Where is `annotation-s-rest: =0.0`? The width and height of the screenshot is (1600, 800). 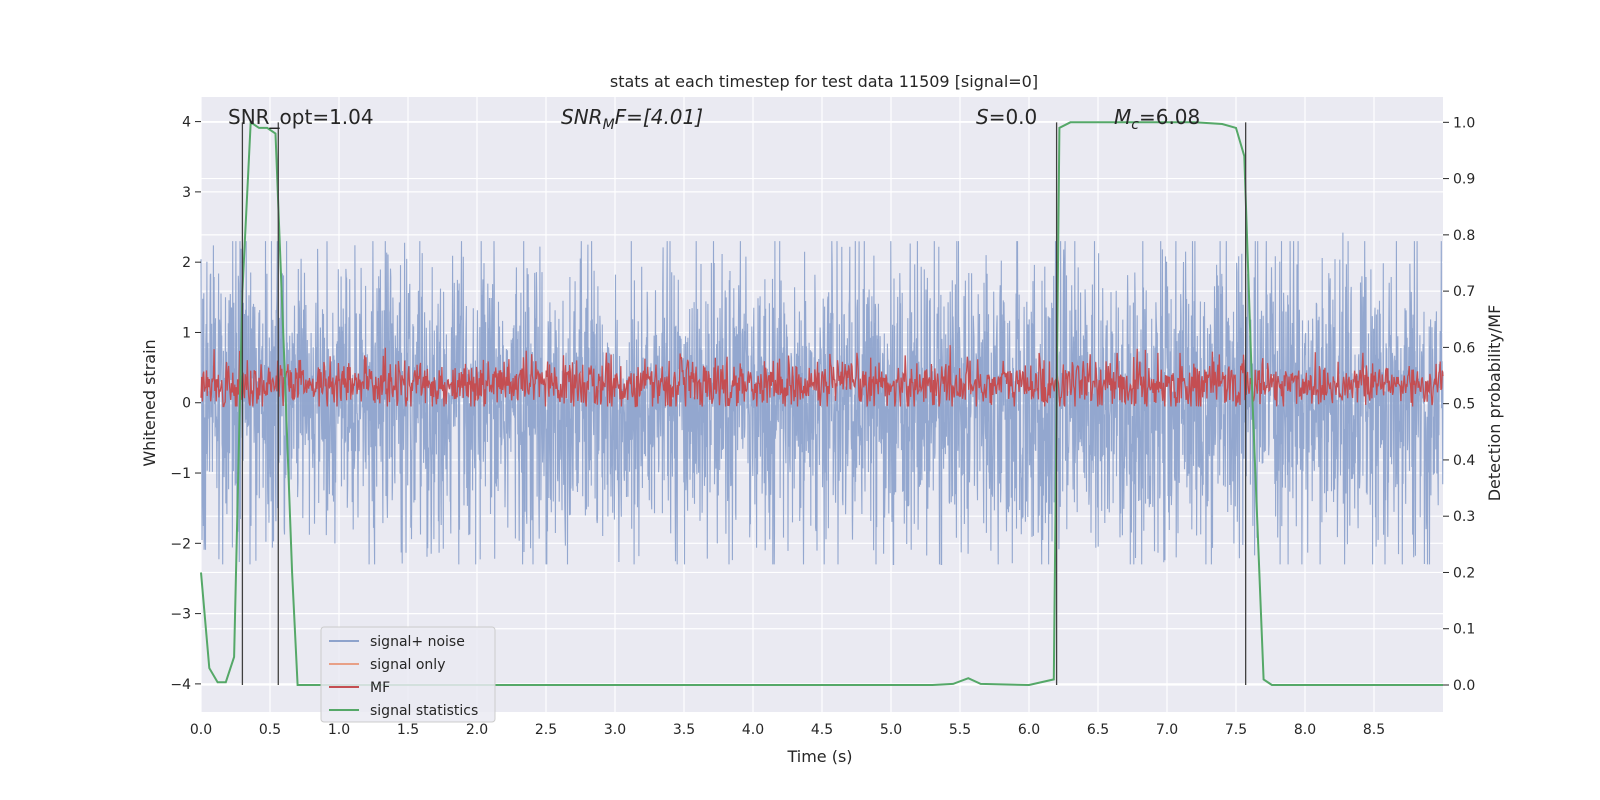 annotation-s-rest: =0.0 is located at coordinates (1013, 117).